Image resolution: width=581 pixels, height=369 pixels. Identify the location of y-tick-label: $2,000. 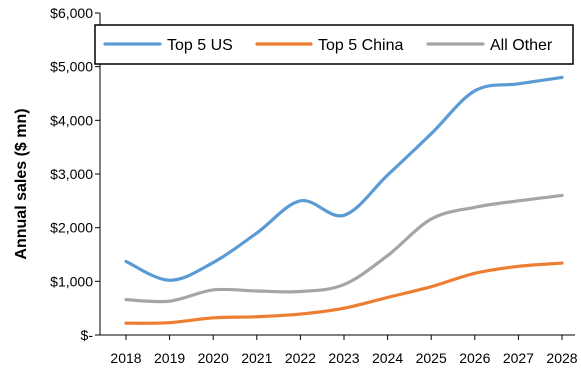
(71, 228).